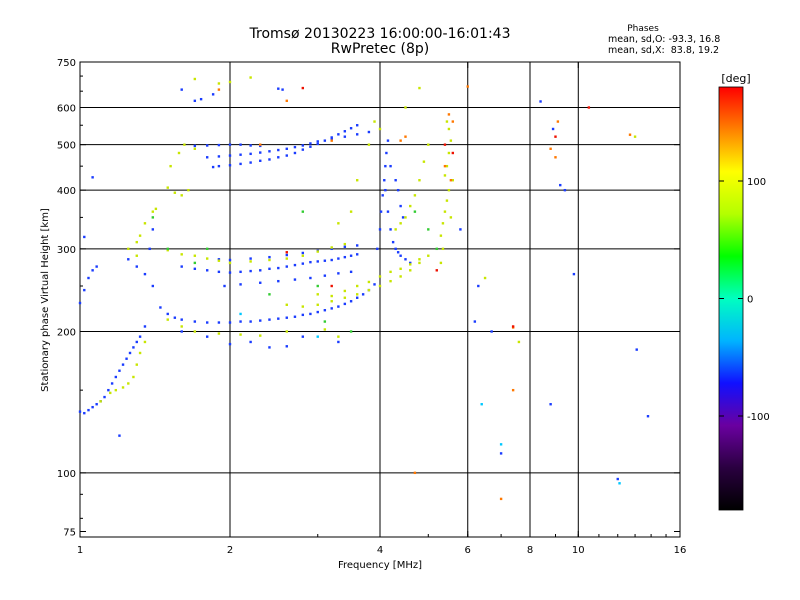 This screenshot has height=600, width=800. Describe the element at coordinates (663, 50) in the screenshot. I see `phases-x-line: mean, sd,X: 83.8, 19.2` at that location.